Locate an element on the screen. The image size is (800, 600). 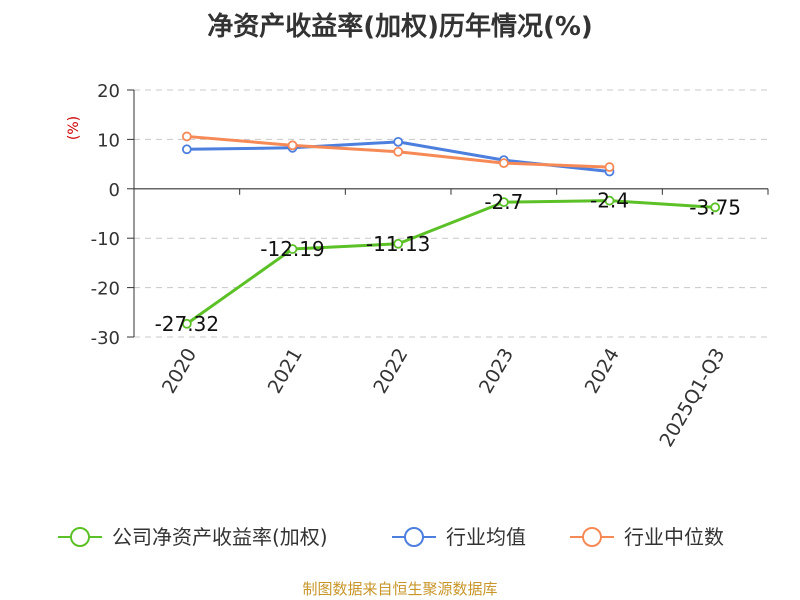
legend-label: 行业均值 is located at coordinates (486, 537).